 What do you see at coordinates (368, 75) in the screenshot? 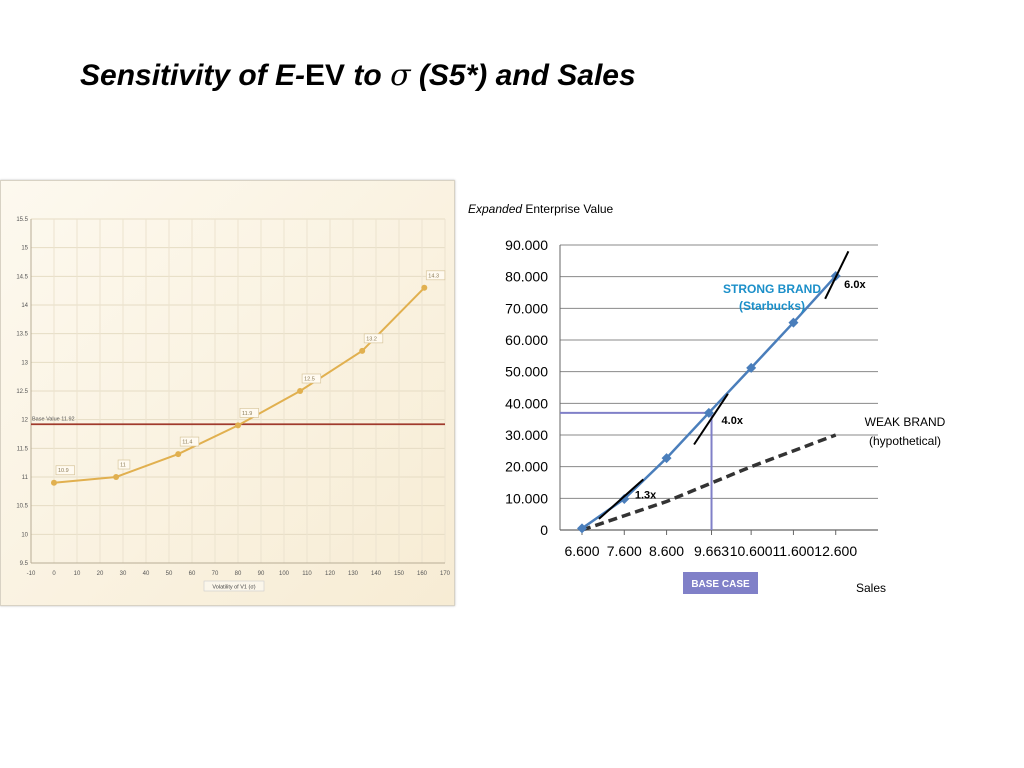
I see `title-part-d: to` at bounding box center [368, 75].